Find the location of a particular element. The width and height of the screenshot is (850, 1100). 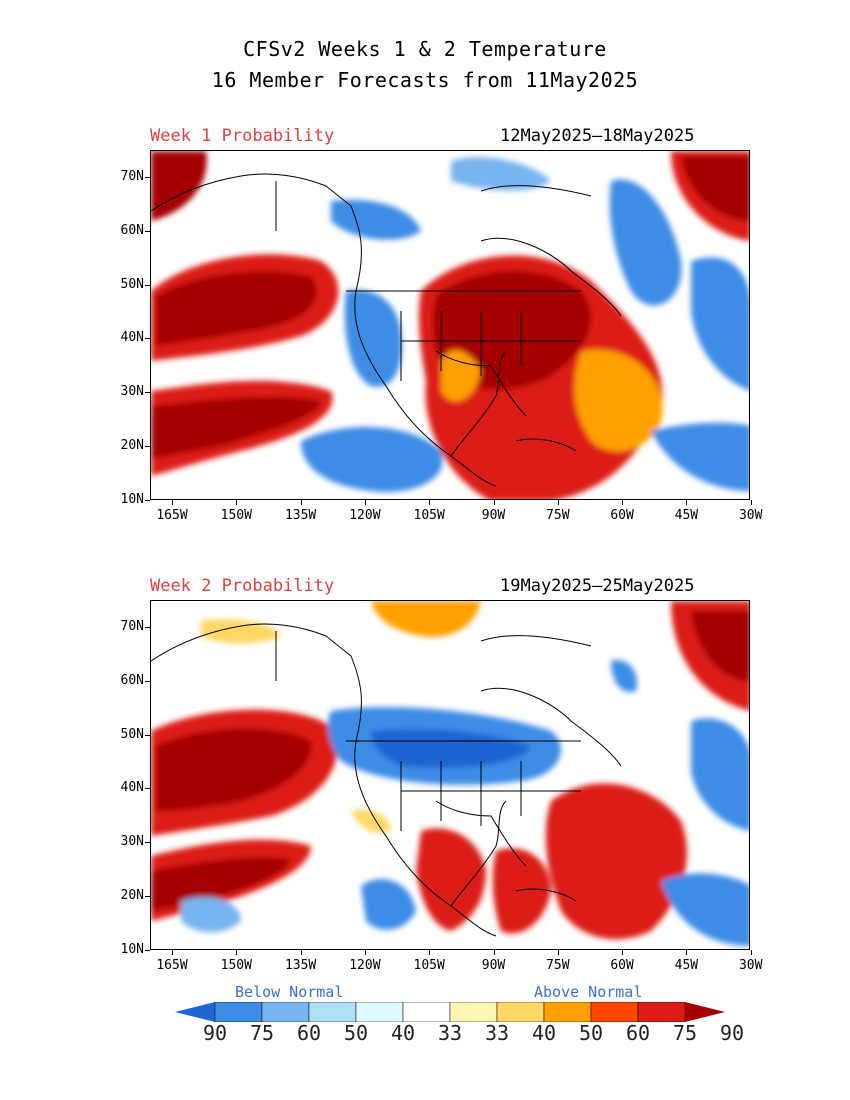

warm-core-pacific-south is located at coordinates (236, 427).